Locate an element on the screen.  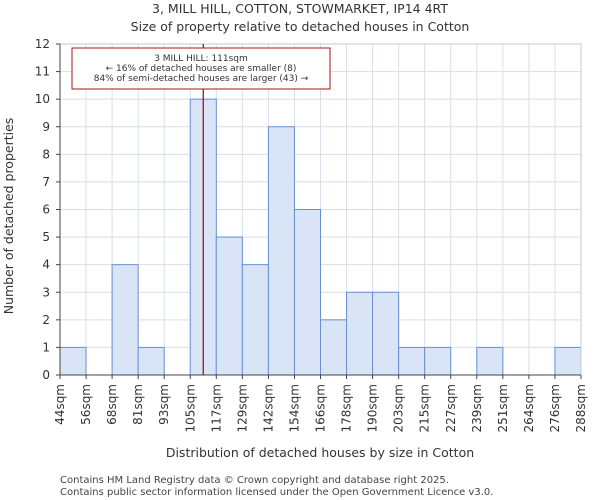
bar-154sqm is located at coordinates (307, 292).